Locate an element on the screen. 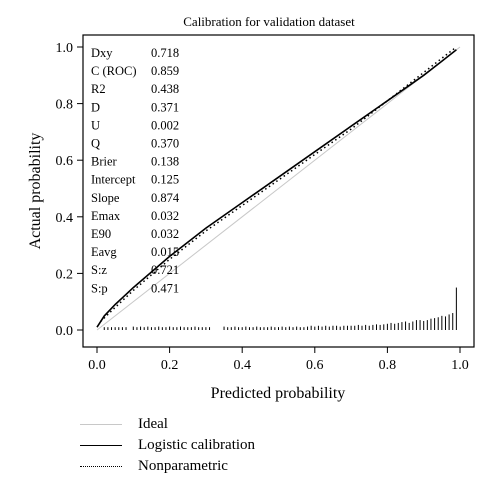 This screenshot has height=500, width=495. stat-label: U is located at coordinates (95, 125).